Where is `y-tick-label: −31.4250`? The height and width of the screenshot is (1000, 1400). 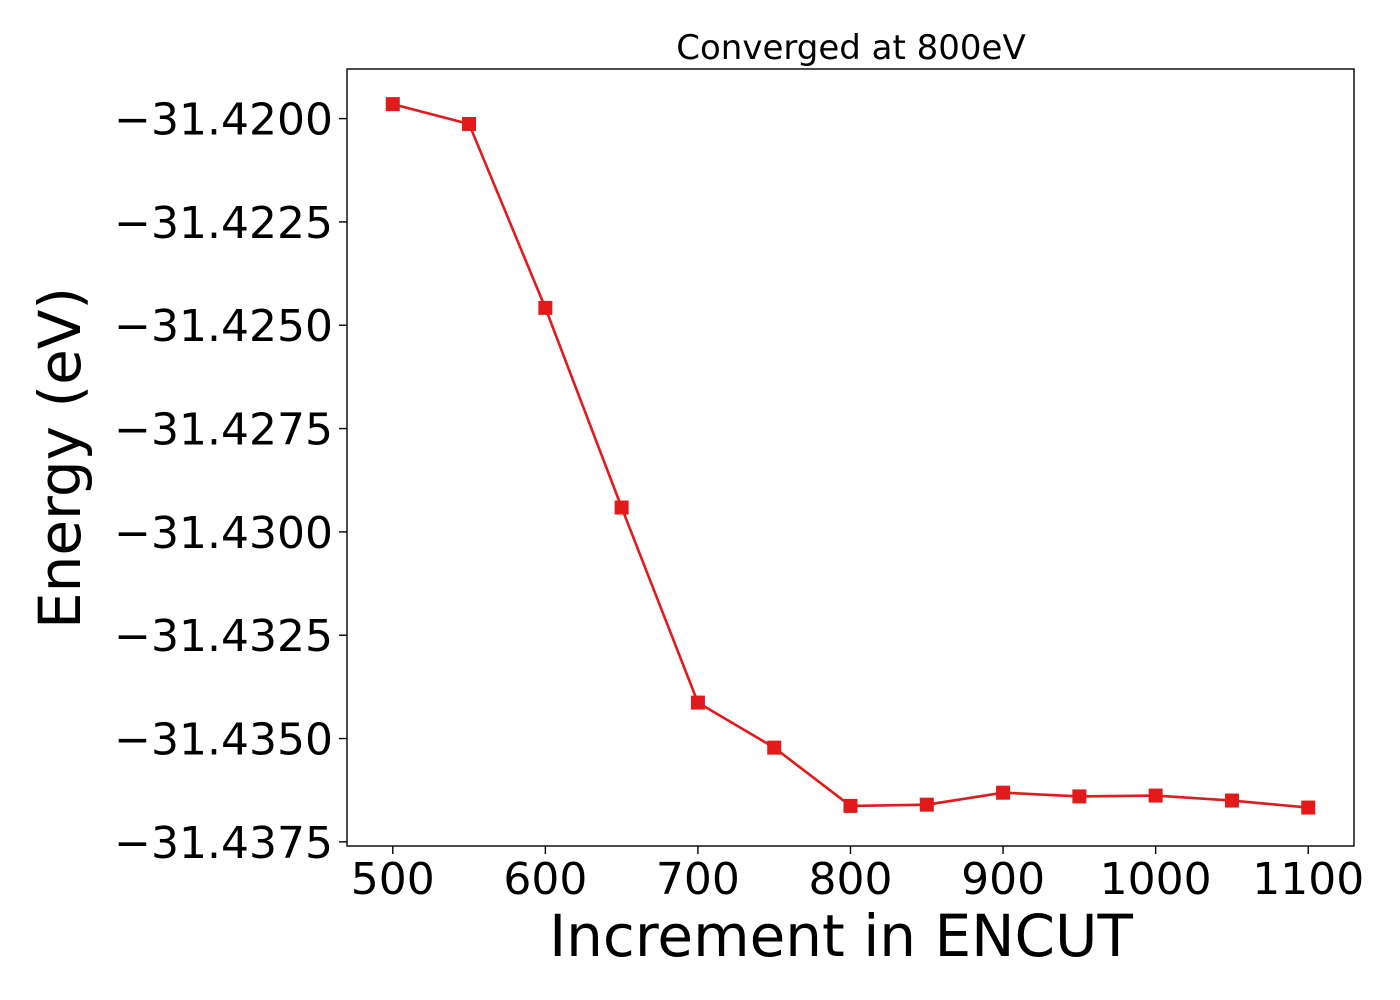 y-tick-label: −31.4250 is located at coordinates (223, 326).